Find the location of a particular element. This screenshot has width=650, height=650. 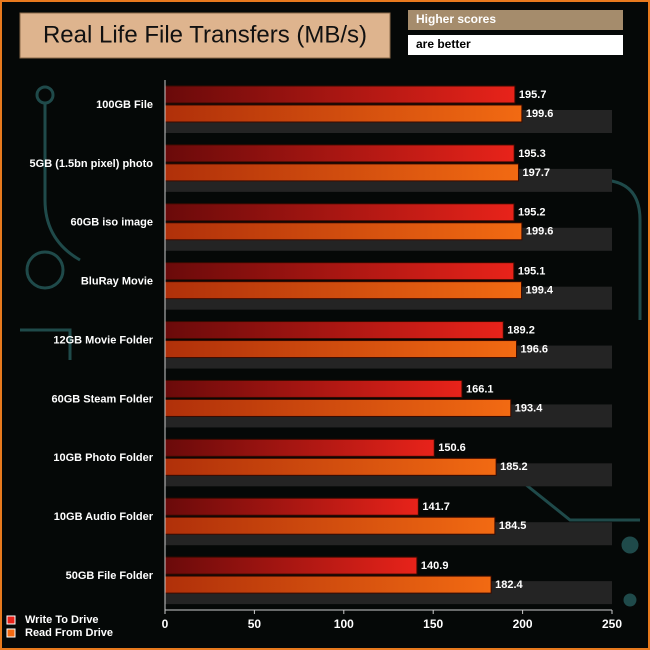

value-label: 195.2 is located at coordinates (532, 213).